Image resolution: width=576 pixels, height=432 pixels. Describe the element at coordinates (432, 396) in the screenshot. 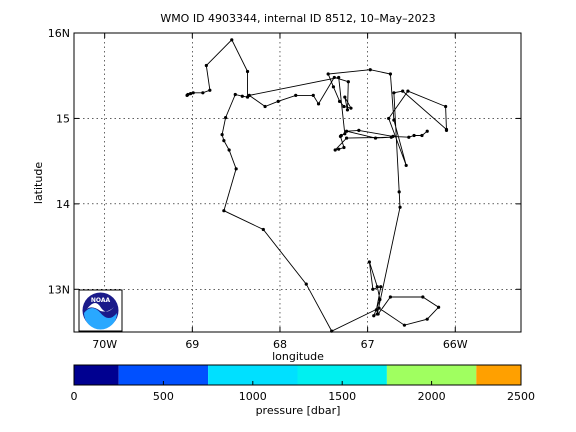

I see `colorbar-tick-label: 2000` at that location.